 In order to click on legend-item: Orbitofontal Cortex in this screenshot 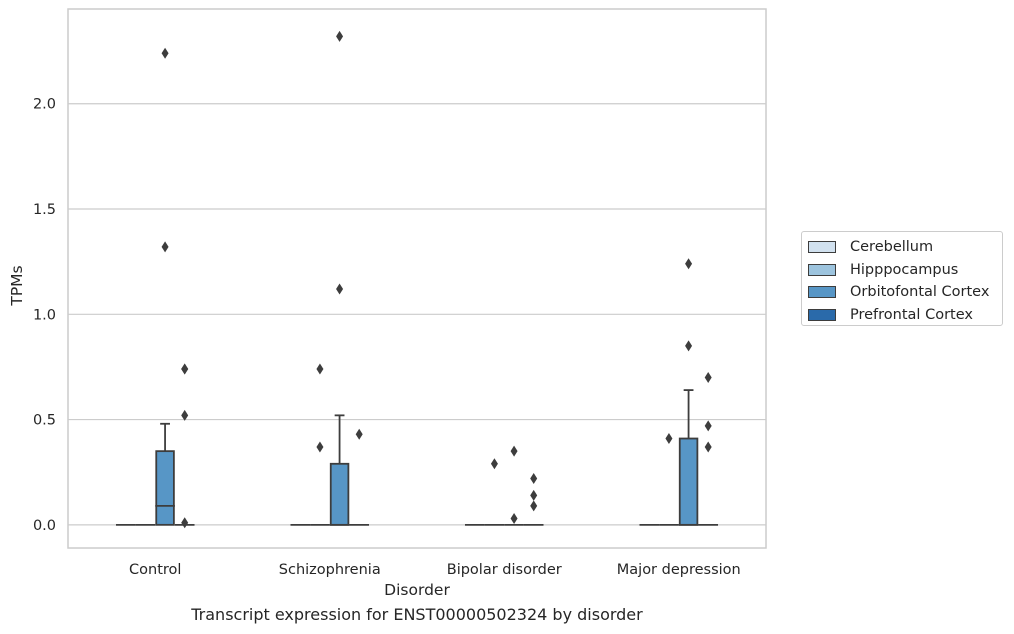, I will do `click(902, 292)`.